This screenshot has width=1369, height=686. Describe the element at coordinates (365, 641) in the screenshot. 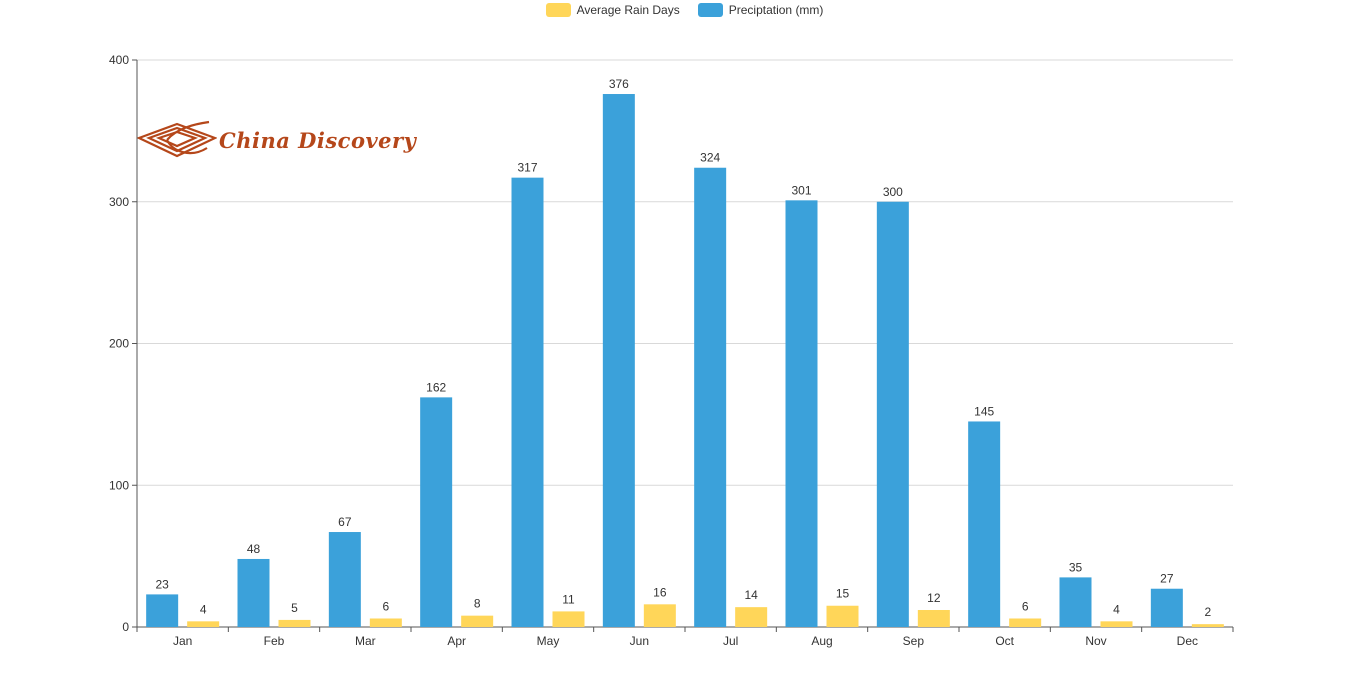

I see `x-tick-label: Mar` at that location.